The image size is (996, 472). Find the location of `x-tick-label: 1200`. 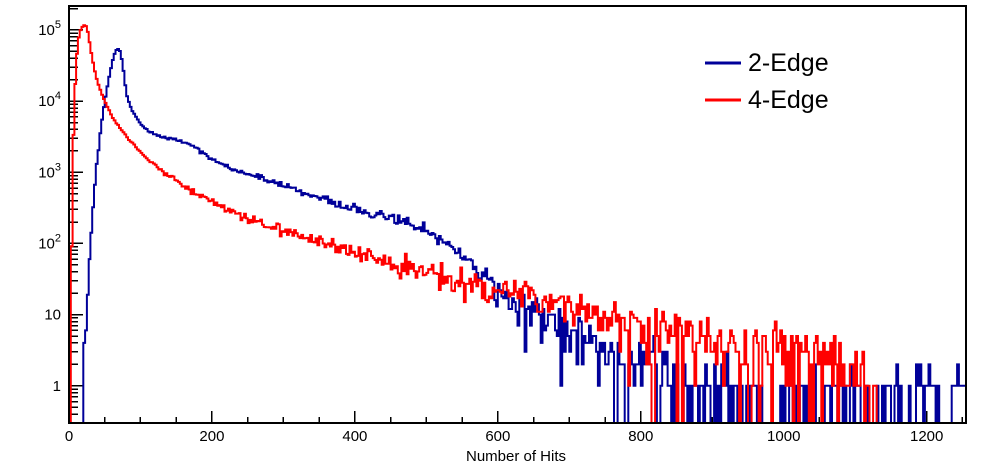

x-tick-label: 1200 is located at coordinates (926, 436).